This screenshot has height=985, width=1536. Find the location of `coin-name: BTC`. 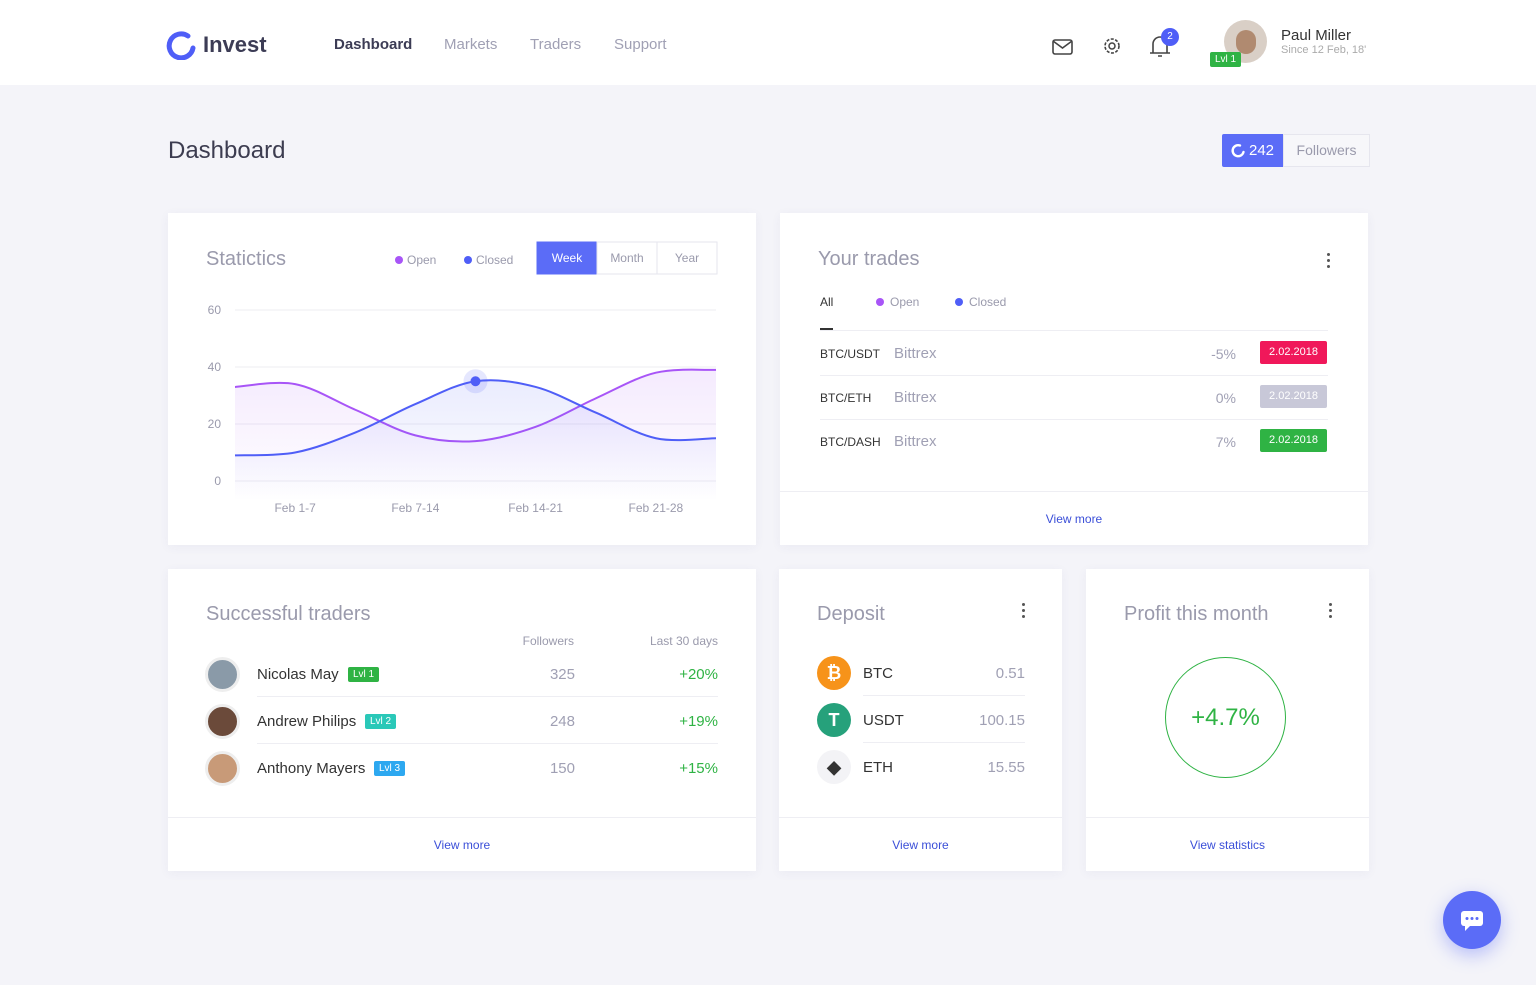

coin-name: BTC is located at coordinates (878, 673).